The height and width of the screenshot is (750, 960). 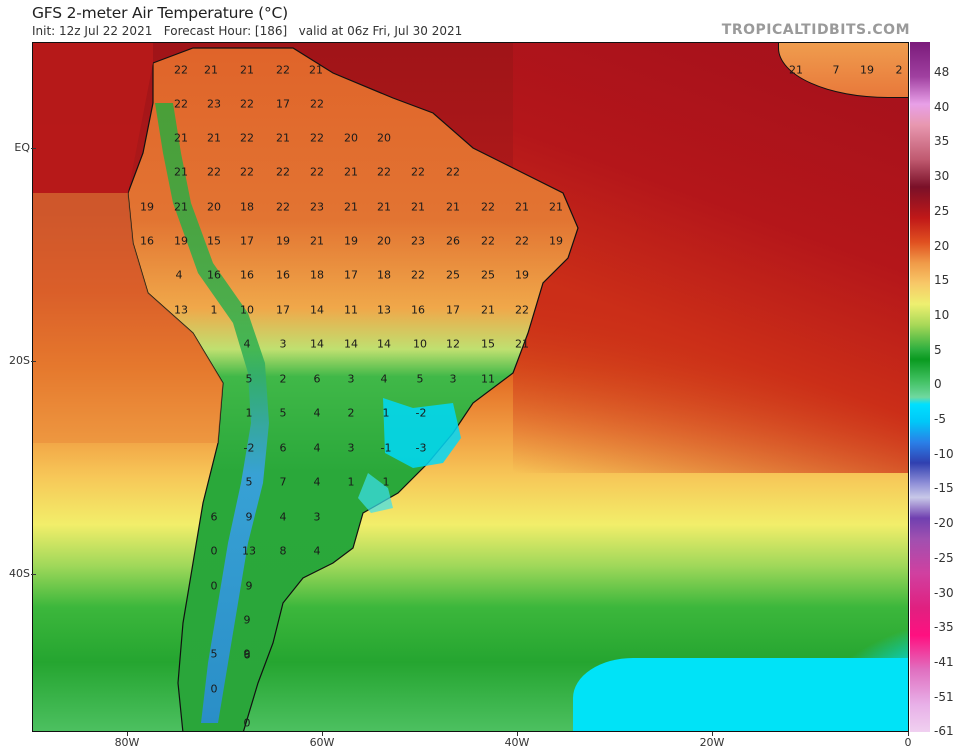 What do you see at coordinates (317, 344) in the screenshot?
I see `temperature-value-label: 14` at bounding box center [317, 344].